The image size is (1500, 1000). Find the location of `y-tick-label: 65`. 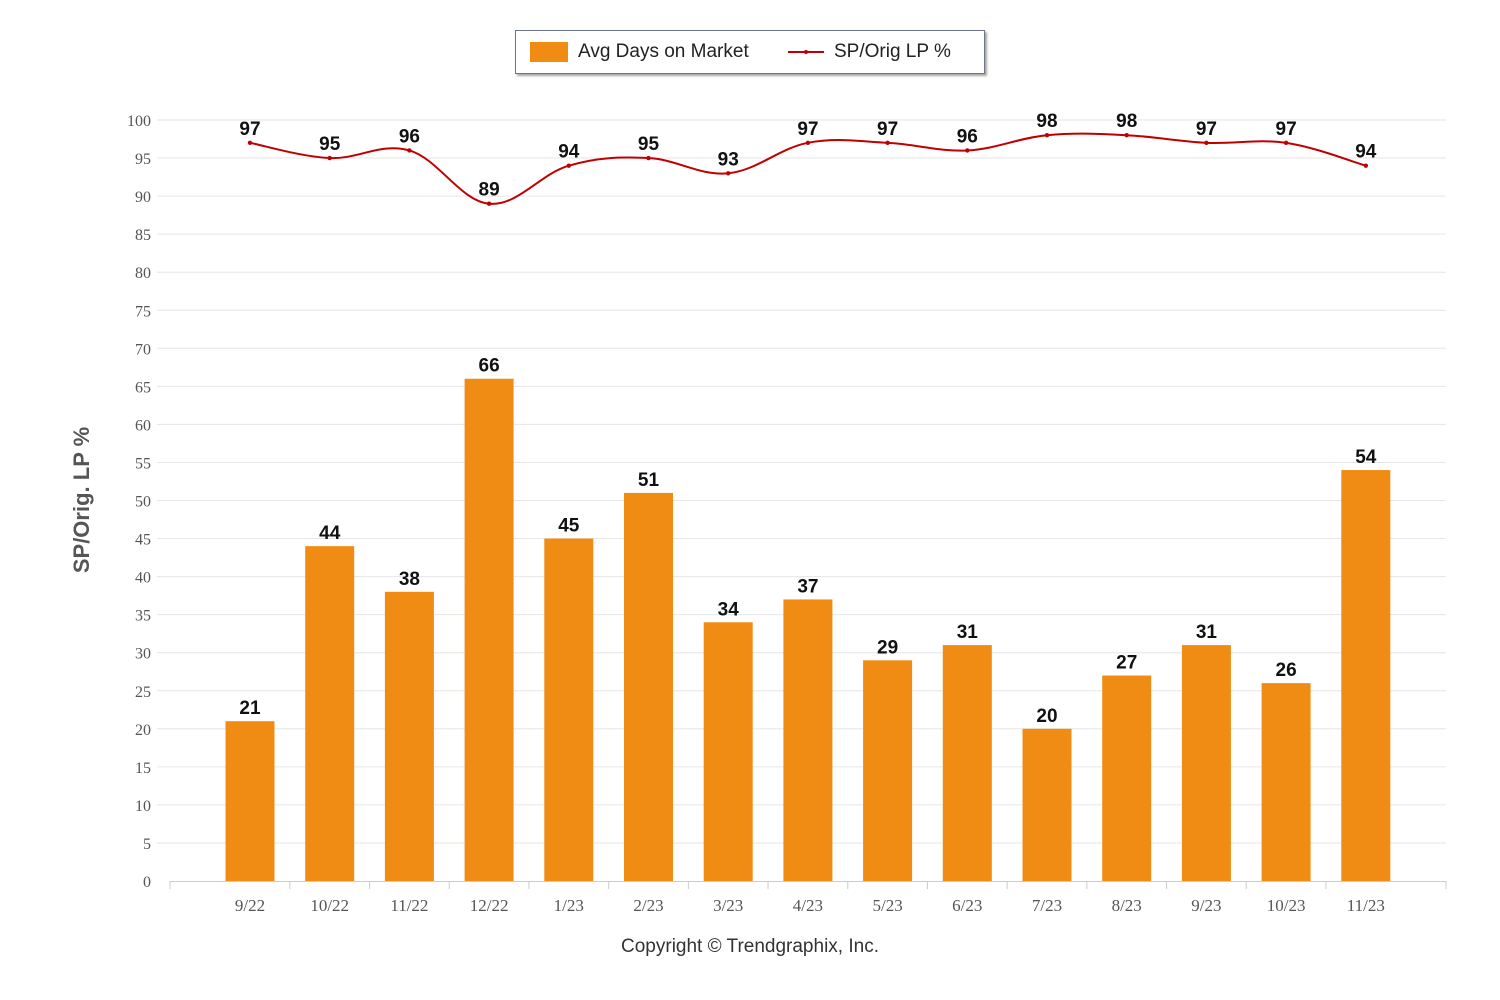

y-tick-label: 65 is located at coordinates (143, 387).